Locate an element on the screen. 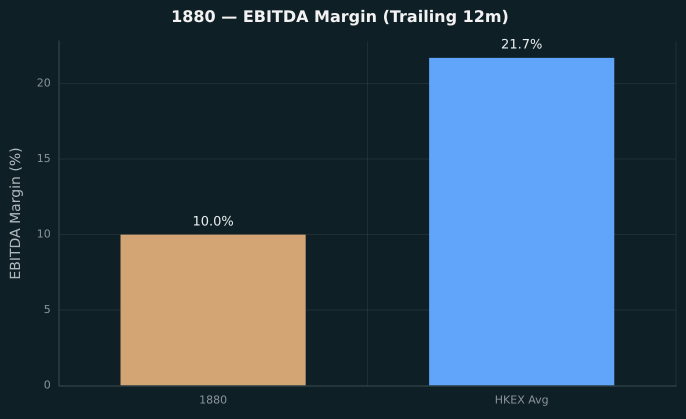 The height and width of the screenshot is (419, 686). y-tick-label: 5 is located at coordinates (47, 309).